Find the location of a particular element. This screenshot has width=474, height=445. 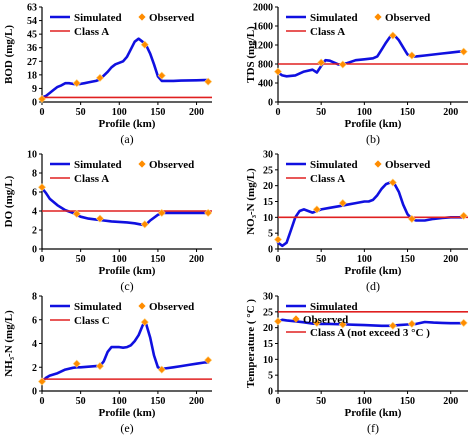

y-tick-label: 1200 is located at coordinates (263, 46).